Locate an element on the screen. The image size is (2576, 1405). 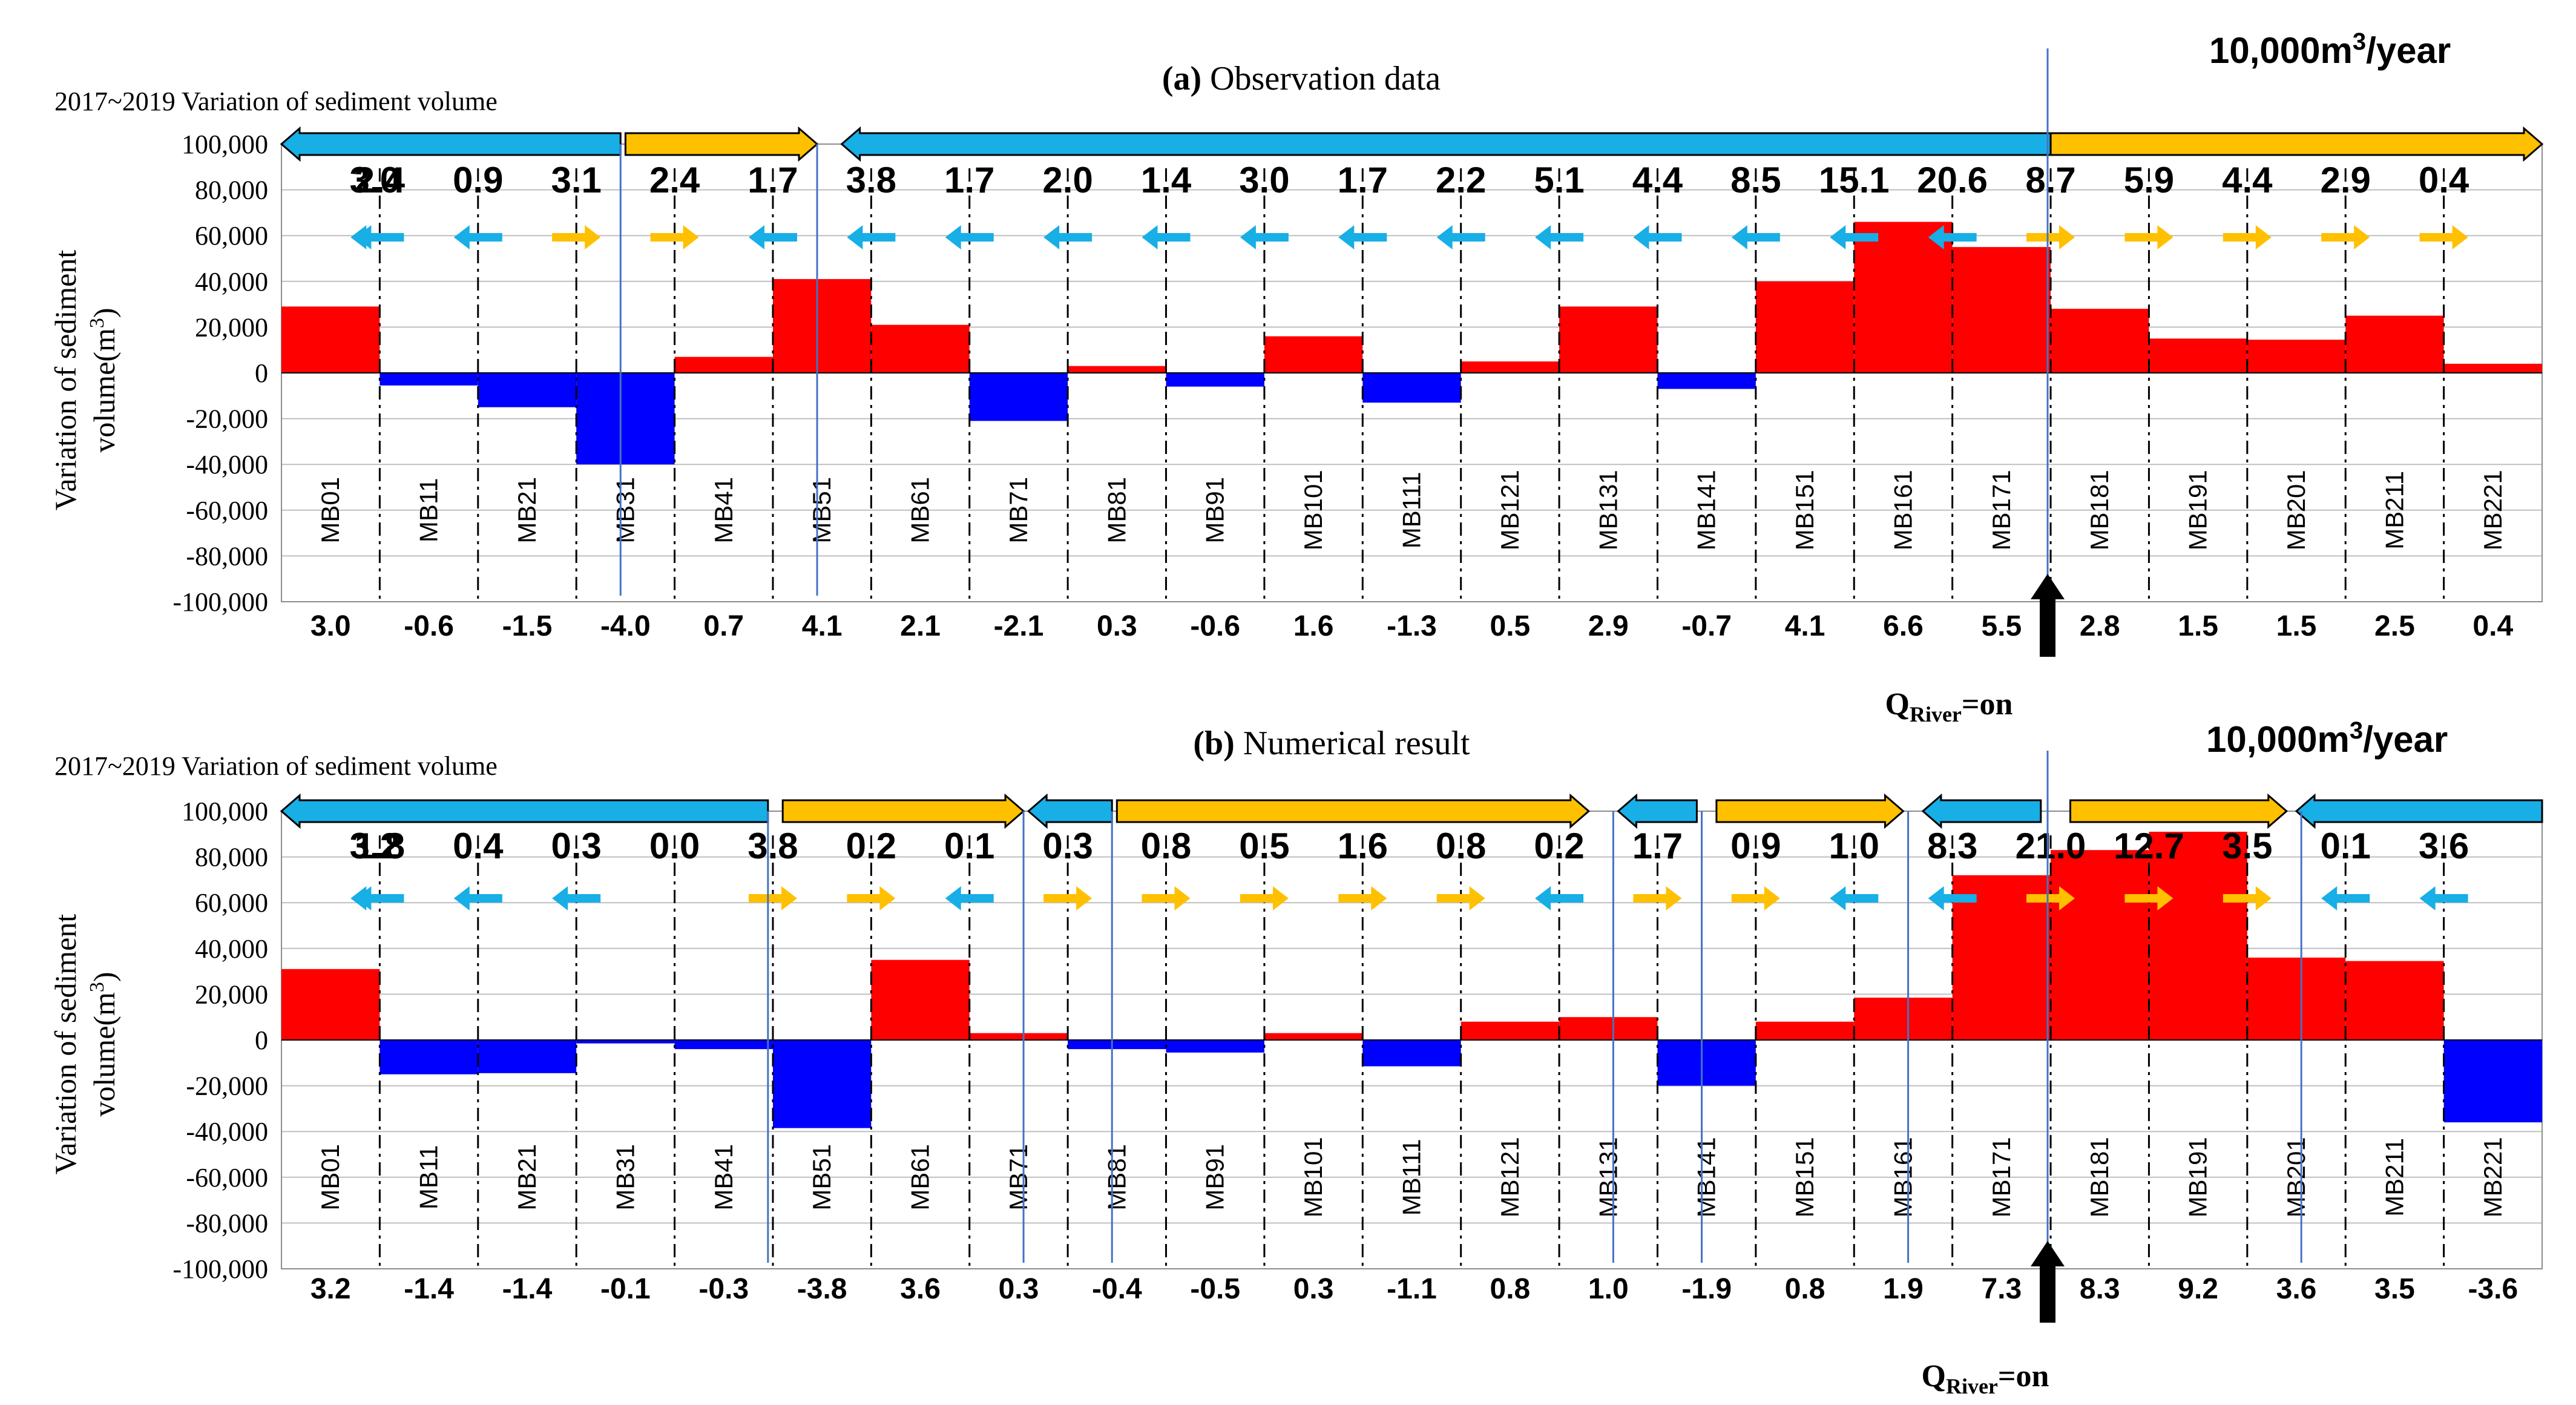
panel-b-value-label: 7.3 is located at coordinates (2002, 1289).